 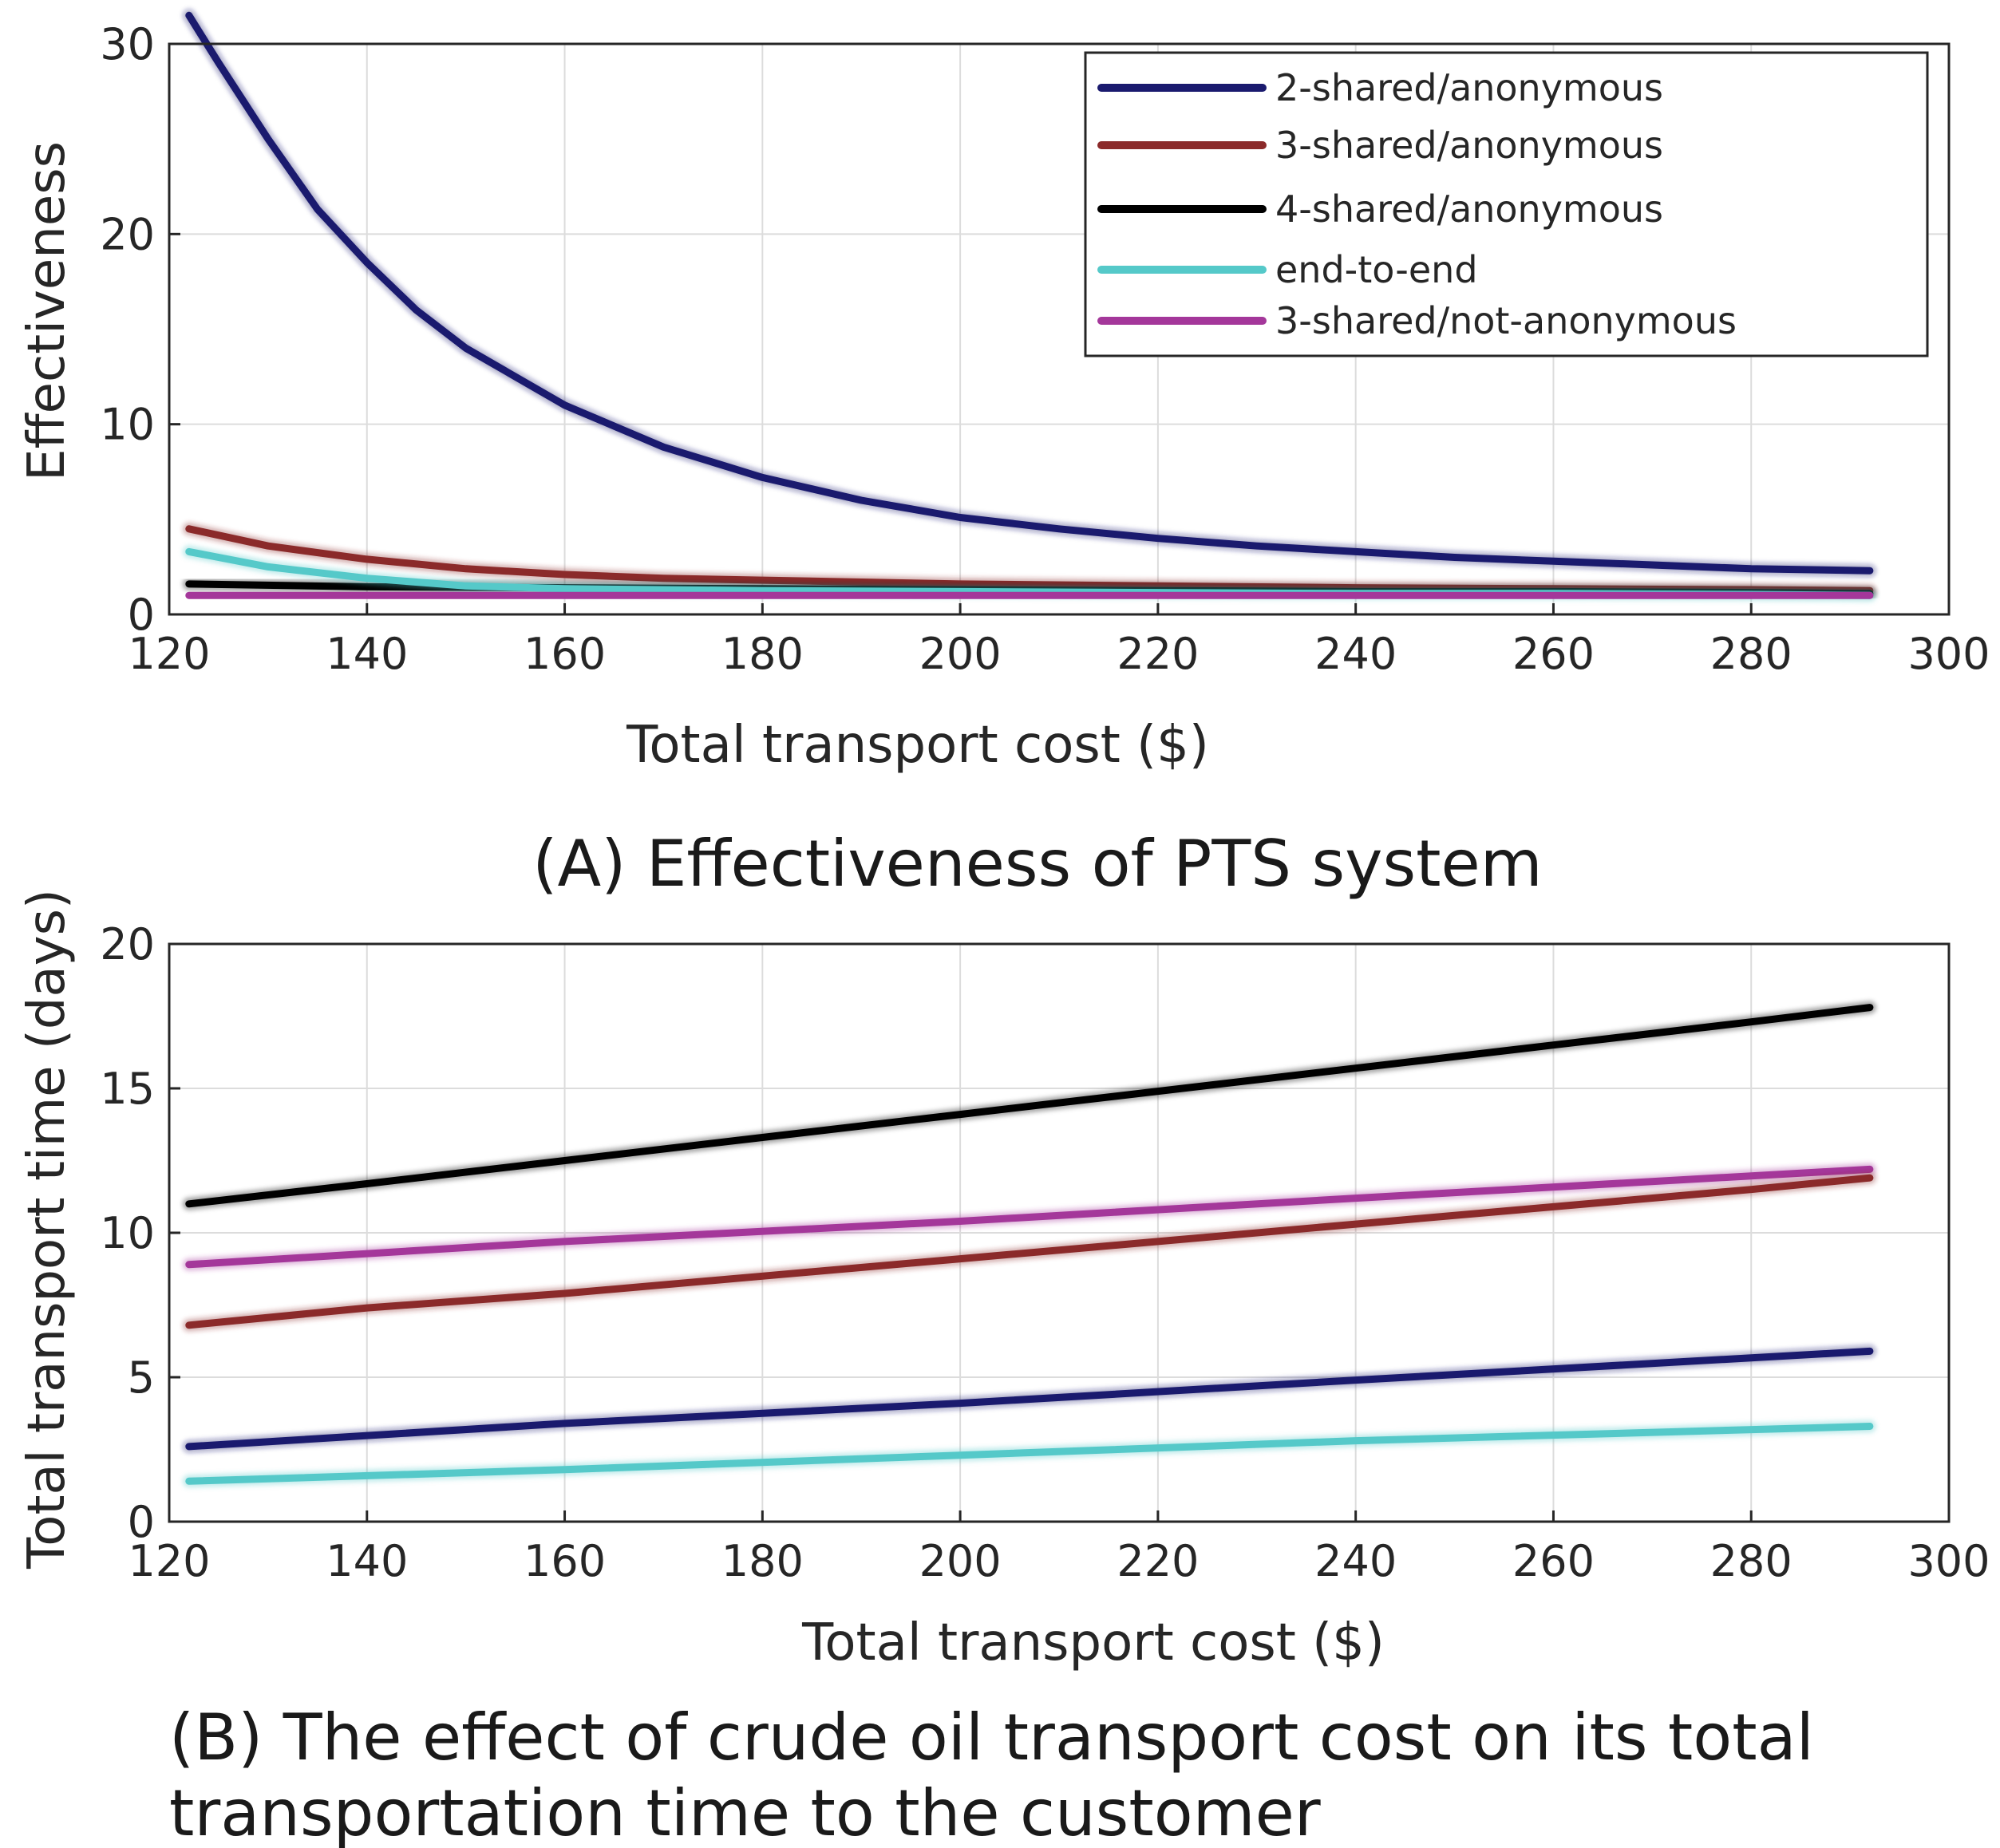 What do you see at coordinates (1029, 1454) in the screenshot?
I see `series-line-end-to-end` at bounding box center [1029, 1454].